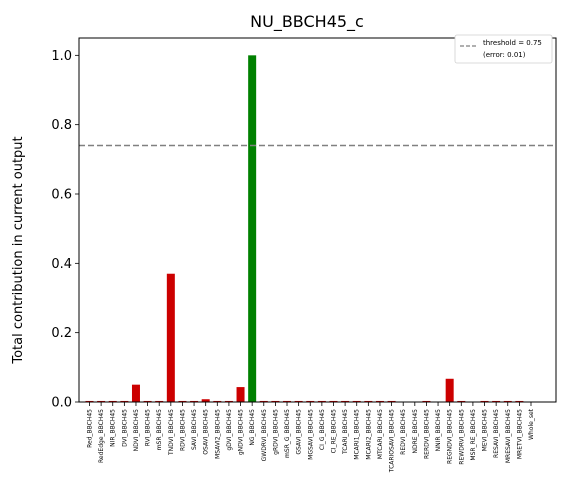 This screenshot has width=570, height=494. I want to click on legend-label: threshold = 0.75, so click(512, 43).